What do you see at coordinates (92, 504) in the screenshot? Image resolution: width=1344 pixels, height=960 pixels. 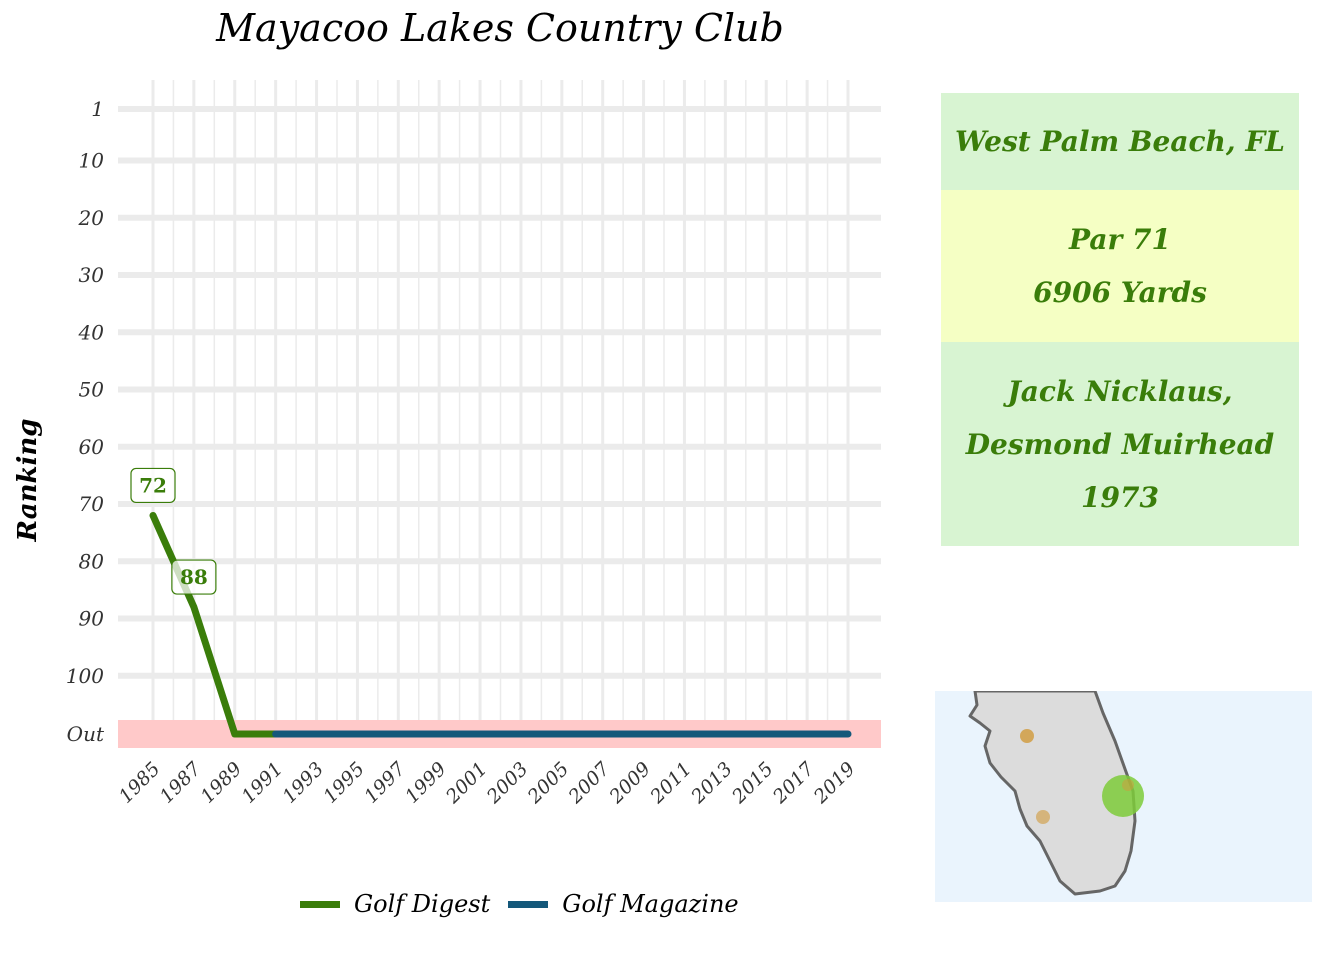 I see `y-tick-label: 70` at bounding box center [92, 504].